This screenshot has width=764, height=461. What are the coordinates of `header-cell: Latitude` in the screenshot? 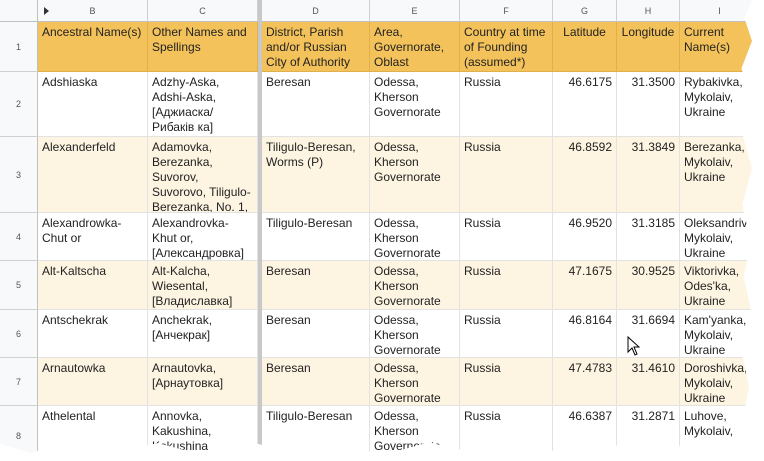 It's located at (585, 47).